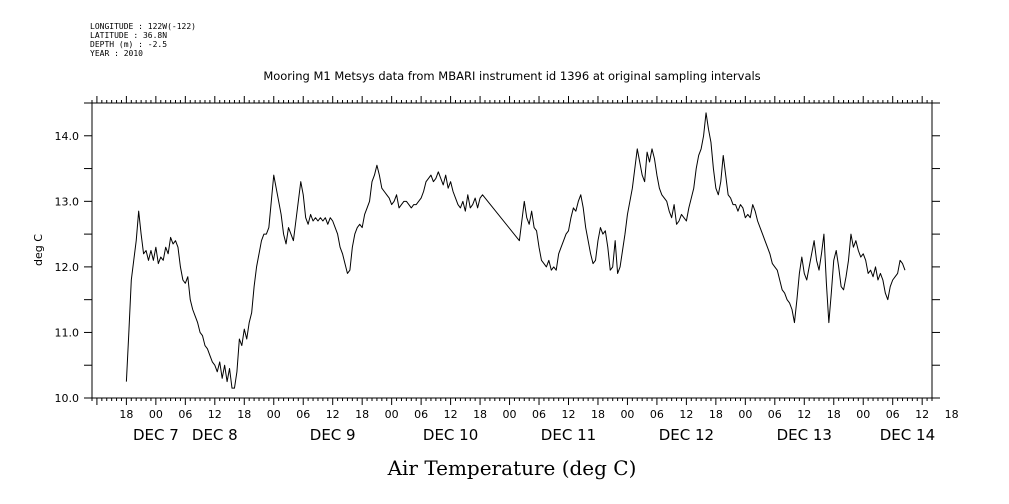  Describe the element at coordinates (67, 136) in the screenshot. I see `y-tick-label: 14.0` at that location.